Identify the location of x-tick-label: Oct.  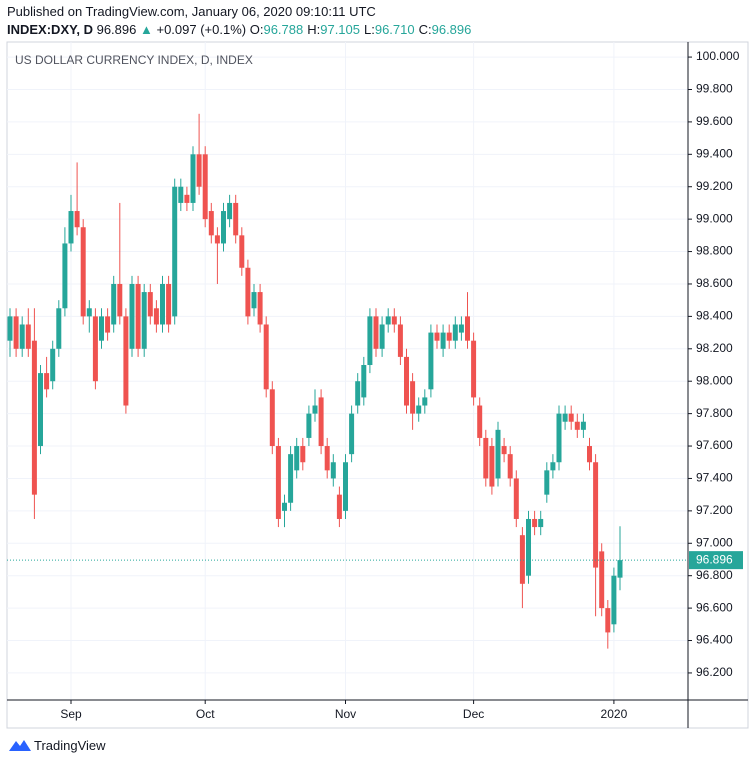
(205, 714).